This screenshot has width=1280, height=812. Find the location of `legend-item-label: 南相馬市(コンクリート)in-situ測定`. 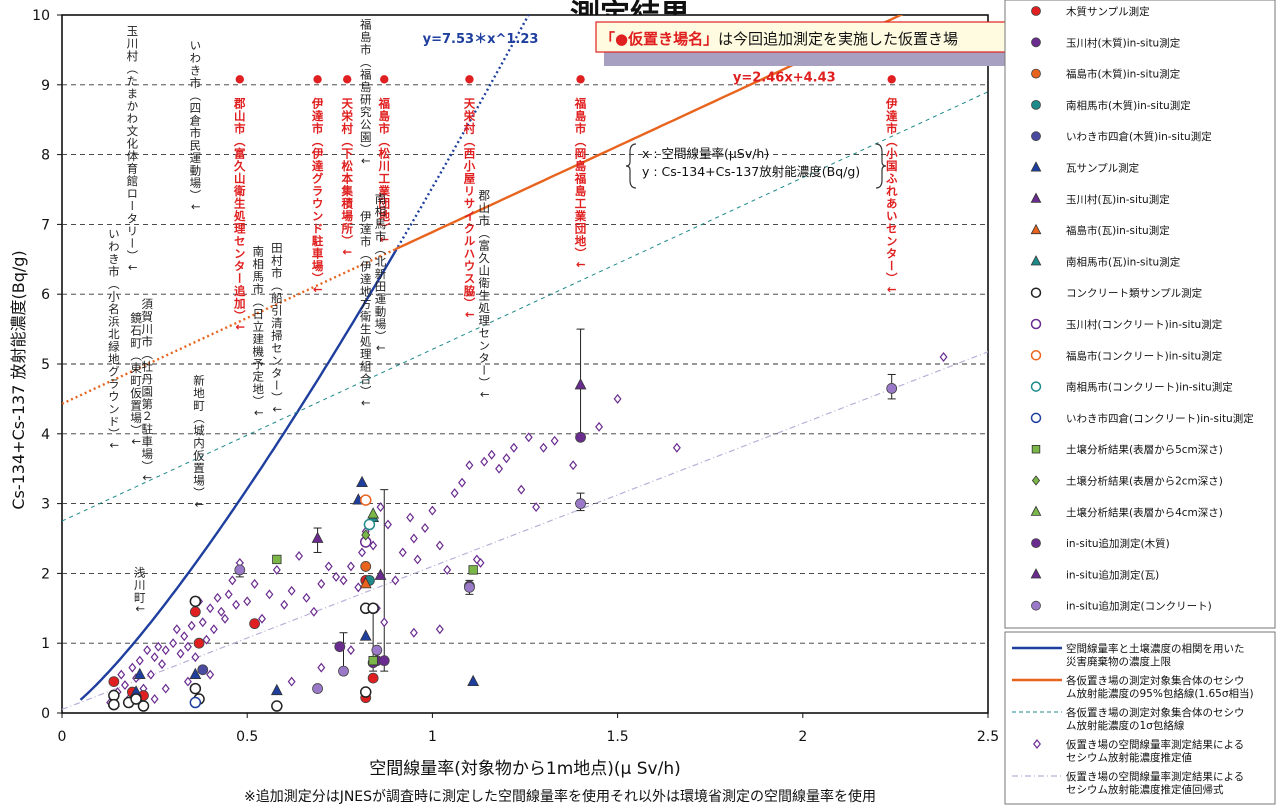

legend-item-label: 南相馬市(コンクリート)in-situ測定 is located at coordinates (1149, 387).